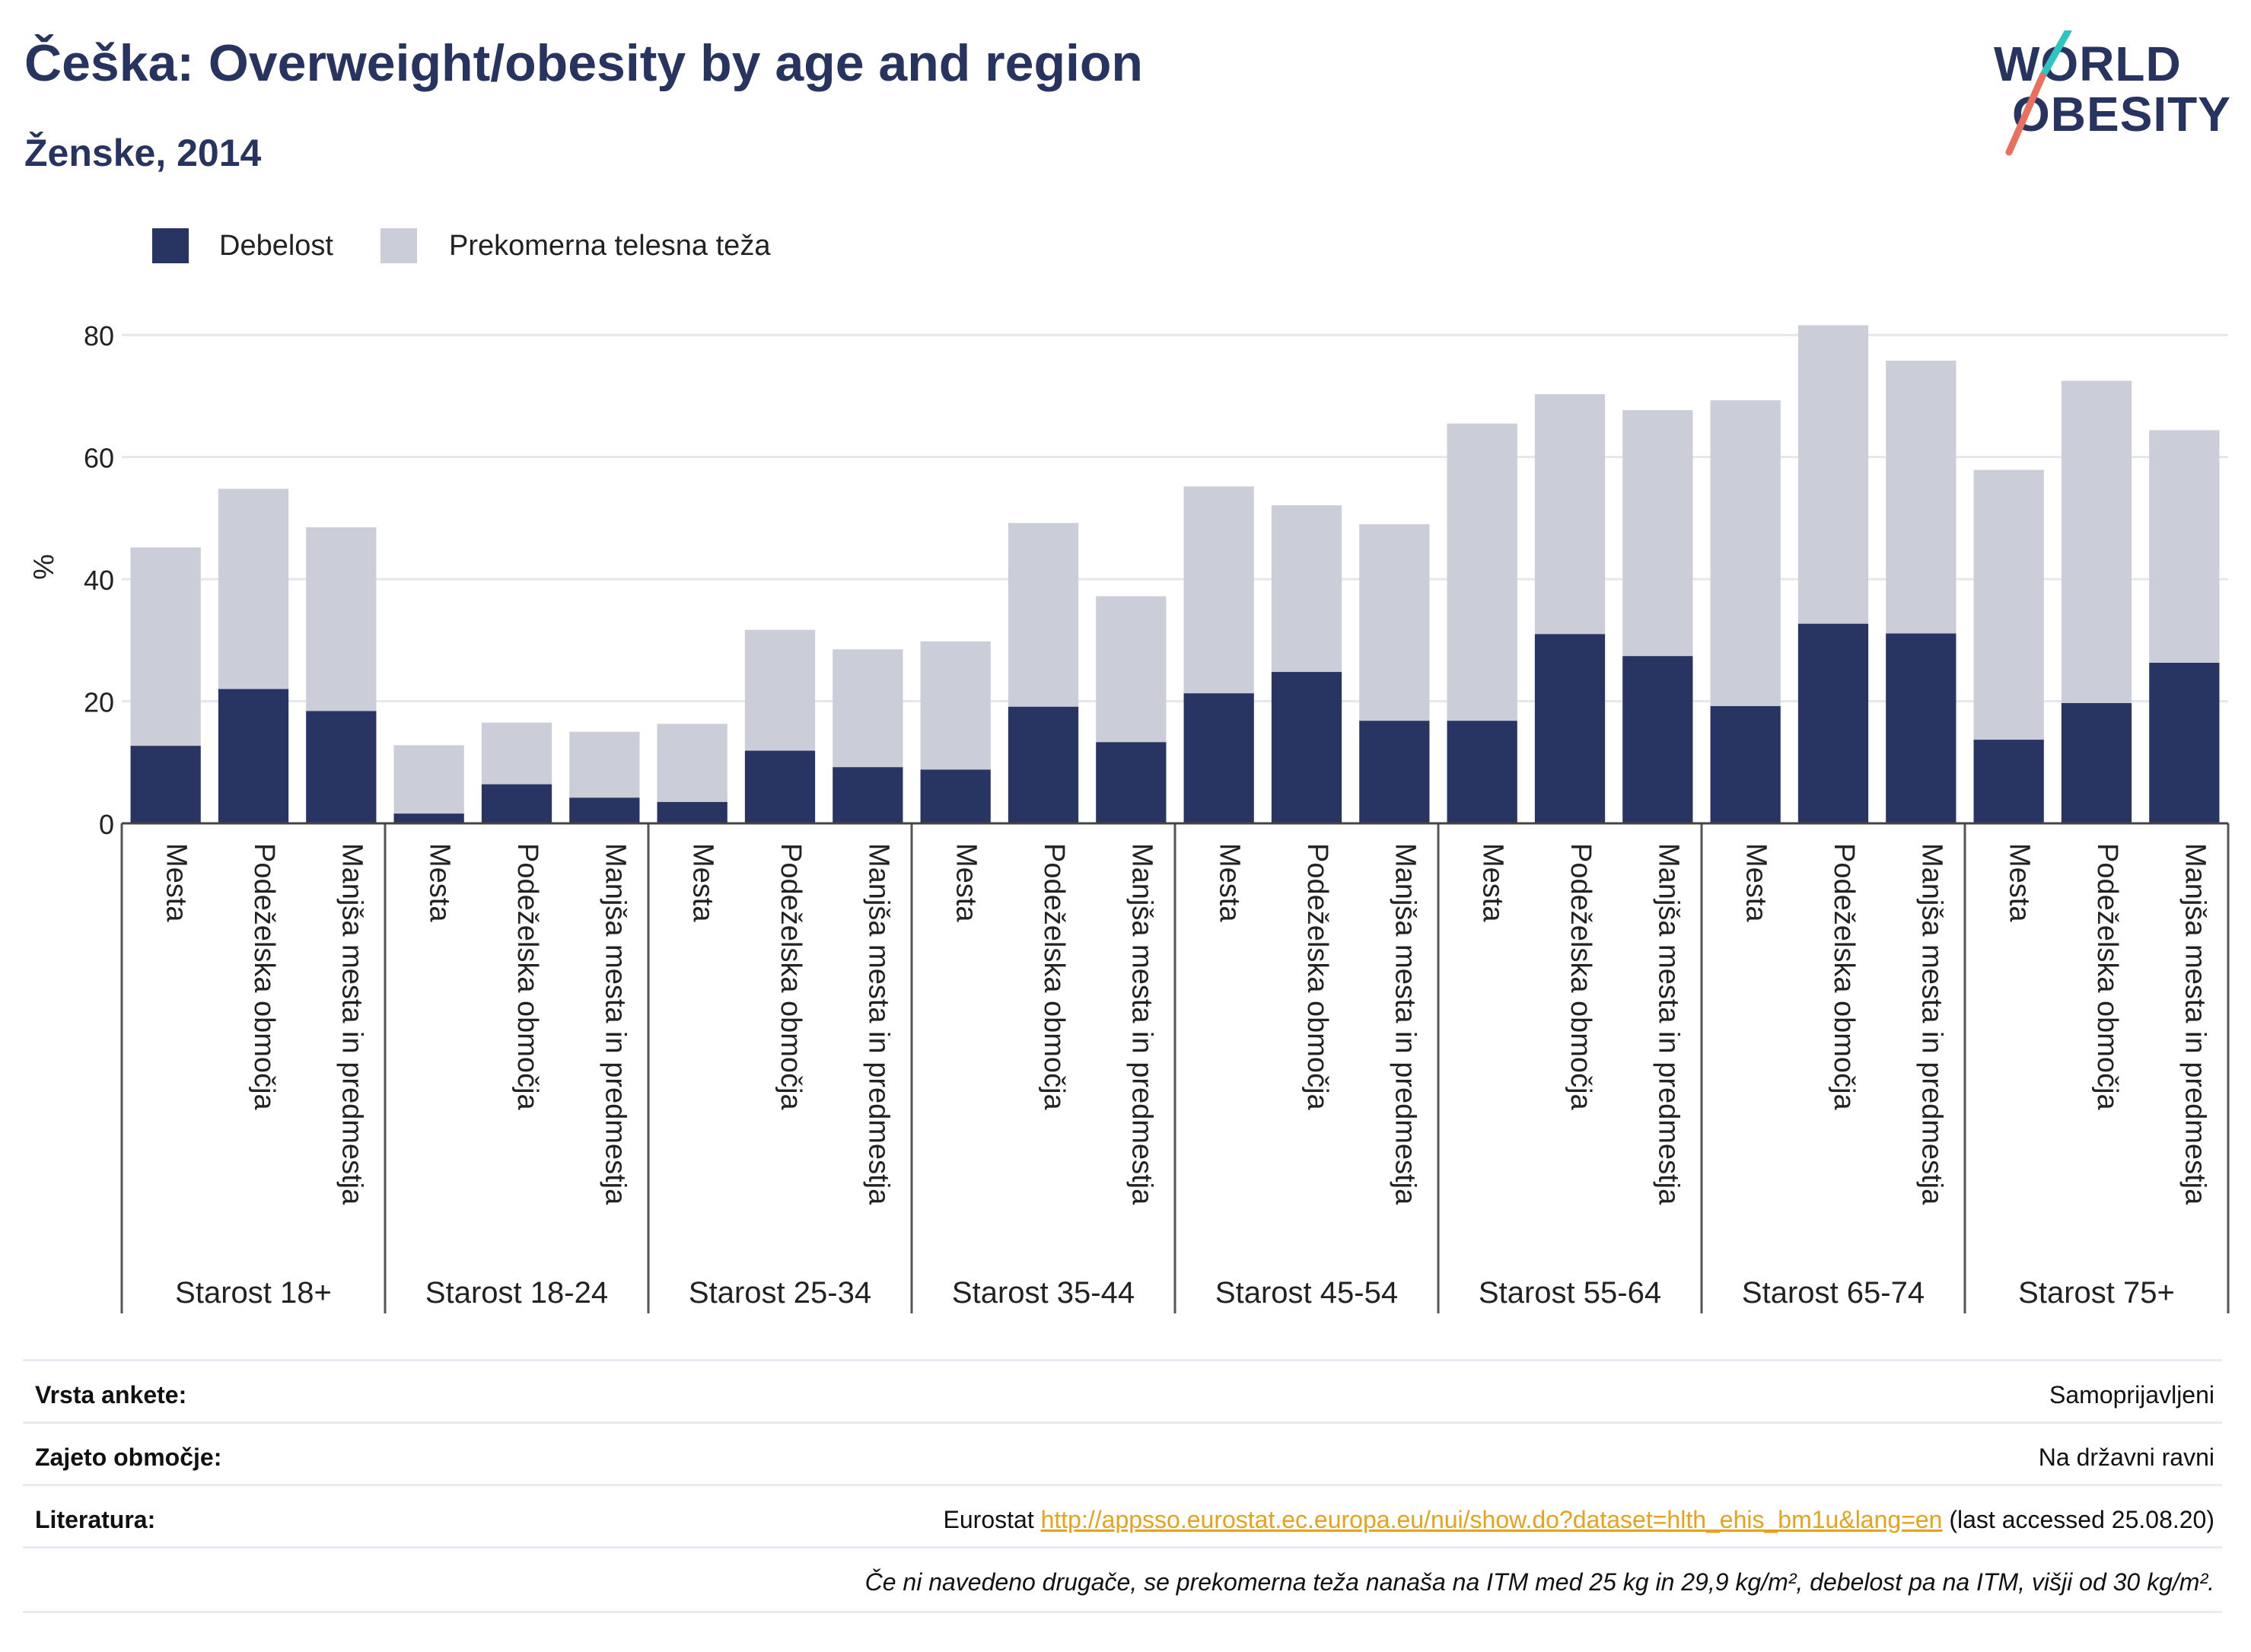  What do you see at coordinates (988, 1519) in the screenshot?
I see `reference-prefix: Eurostat` at bounding box center [988, 1519].